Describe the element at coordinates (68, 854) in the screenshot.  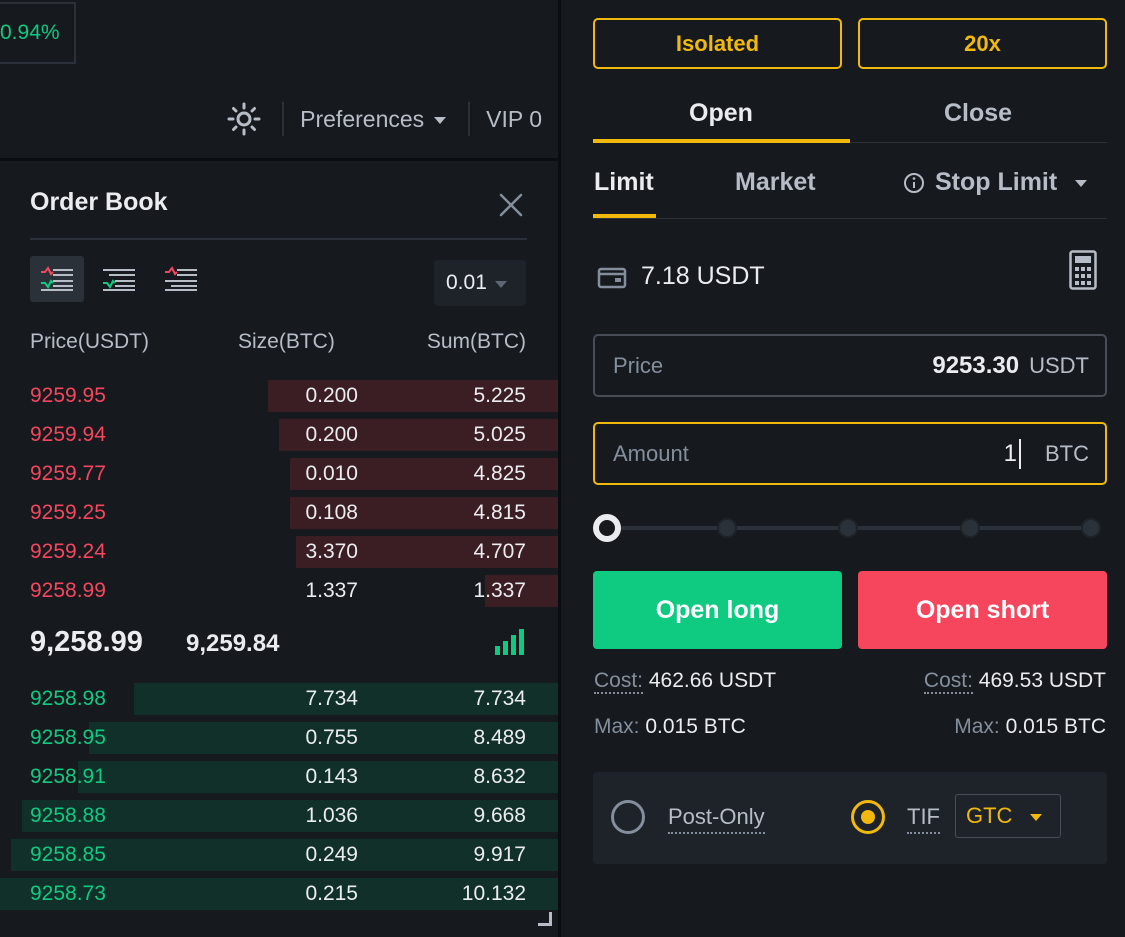
I see `bid-price: 9258.85` at that location.